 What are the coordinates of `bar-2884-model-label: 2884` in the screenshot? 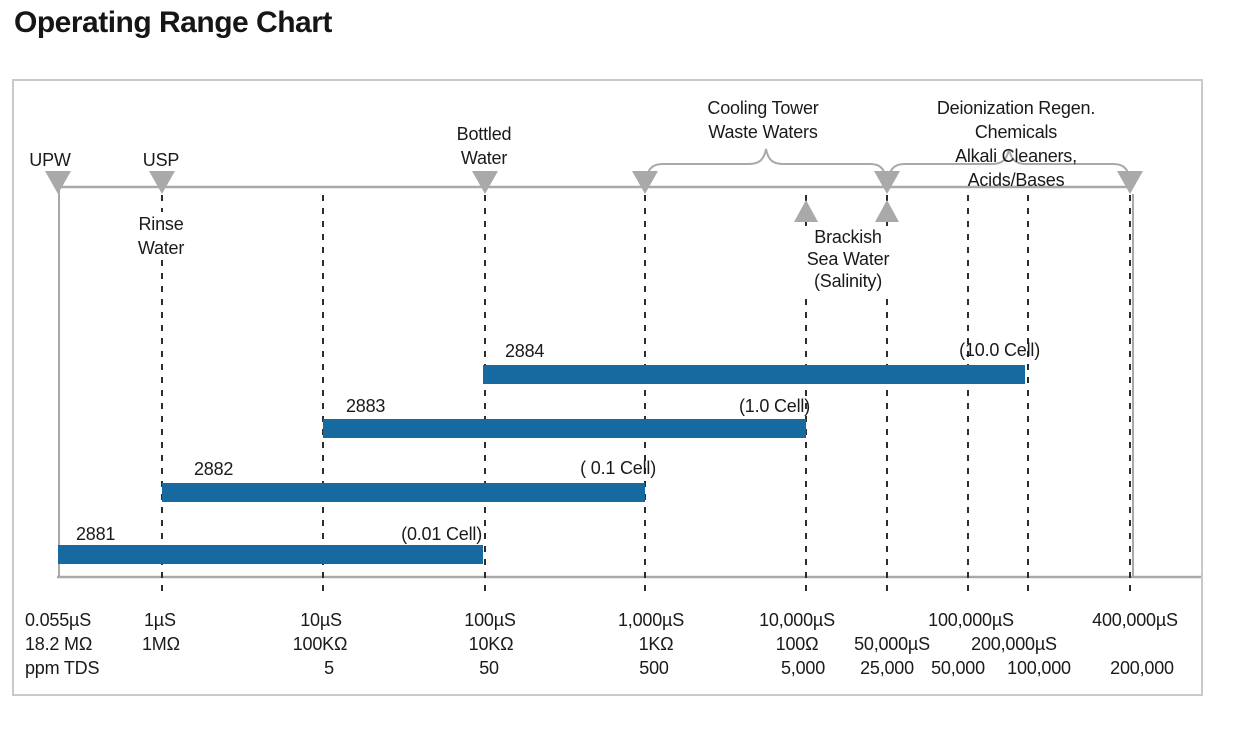 It's located at (525, 351).